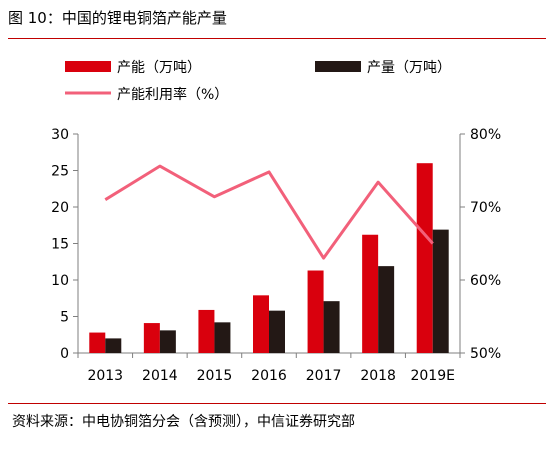 The width and height of the screenshot is (554, 451). I want to click on left-axis-tick-label: 5, so click(64, 318).